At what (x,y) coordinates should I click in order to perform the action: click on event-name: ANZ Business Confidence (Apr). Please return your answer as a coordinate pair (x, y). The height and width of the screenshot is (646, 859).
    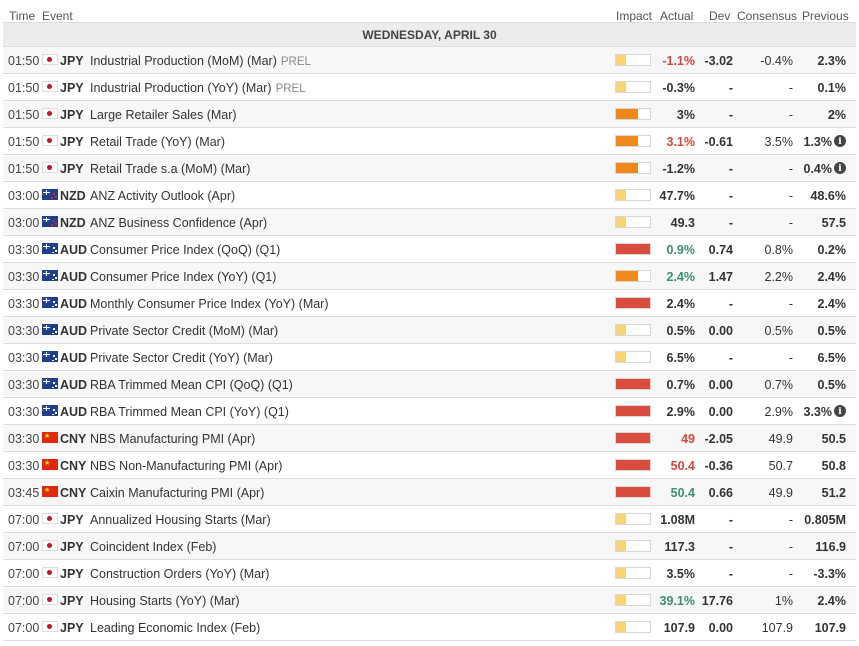
    Looking at the image, I should click on (178, 223).